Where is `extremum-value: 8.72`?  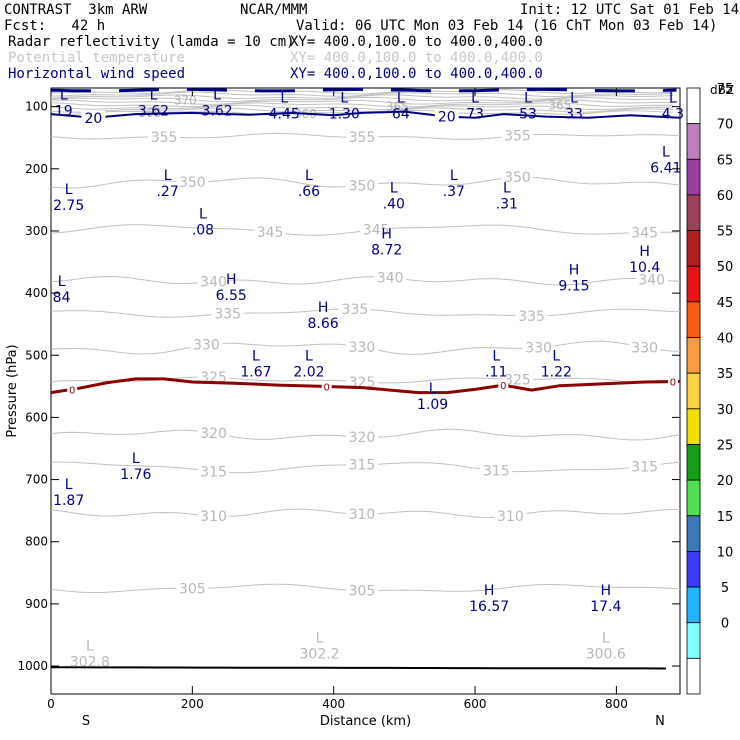
extremum-value: 8.72 is located at coordinates (386, 251).